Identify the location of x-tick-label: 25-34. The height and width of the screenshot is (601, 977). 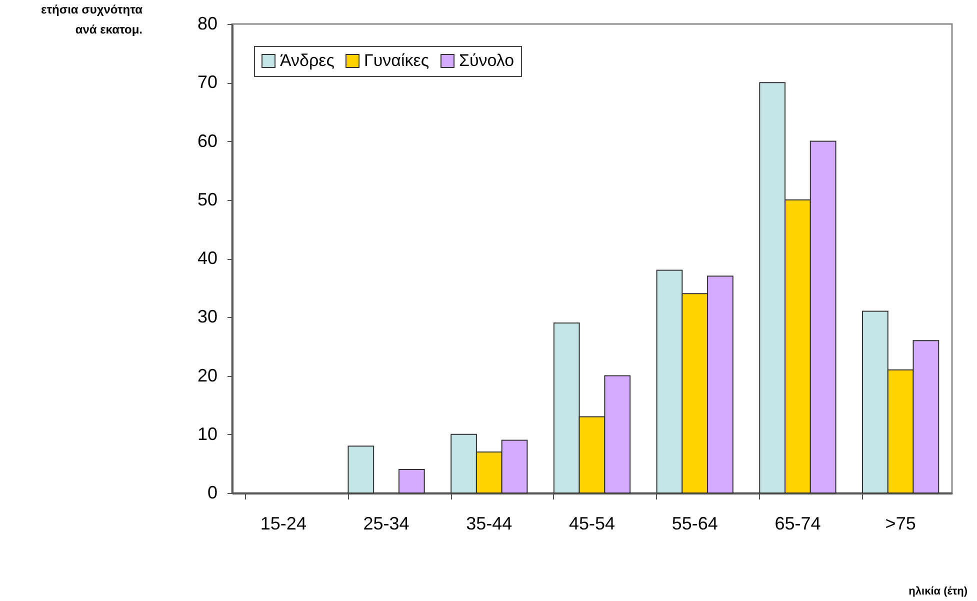
(386, 524).